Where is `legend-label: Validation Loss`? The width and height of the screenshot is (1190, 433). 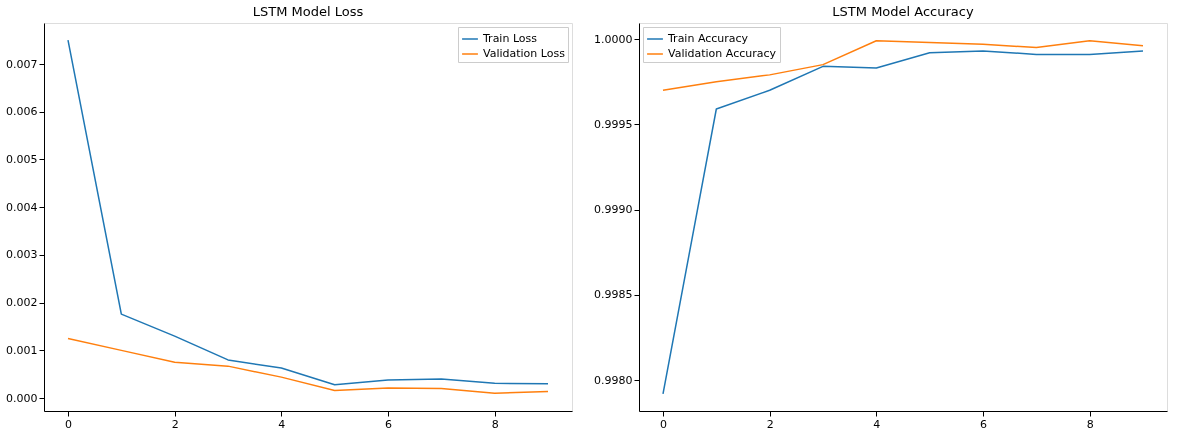
legend-label: Validation Loss is located at coordinates (524, 53).